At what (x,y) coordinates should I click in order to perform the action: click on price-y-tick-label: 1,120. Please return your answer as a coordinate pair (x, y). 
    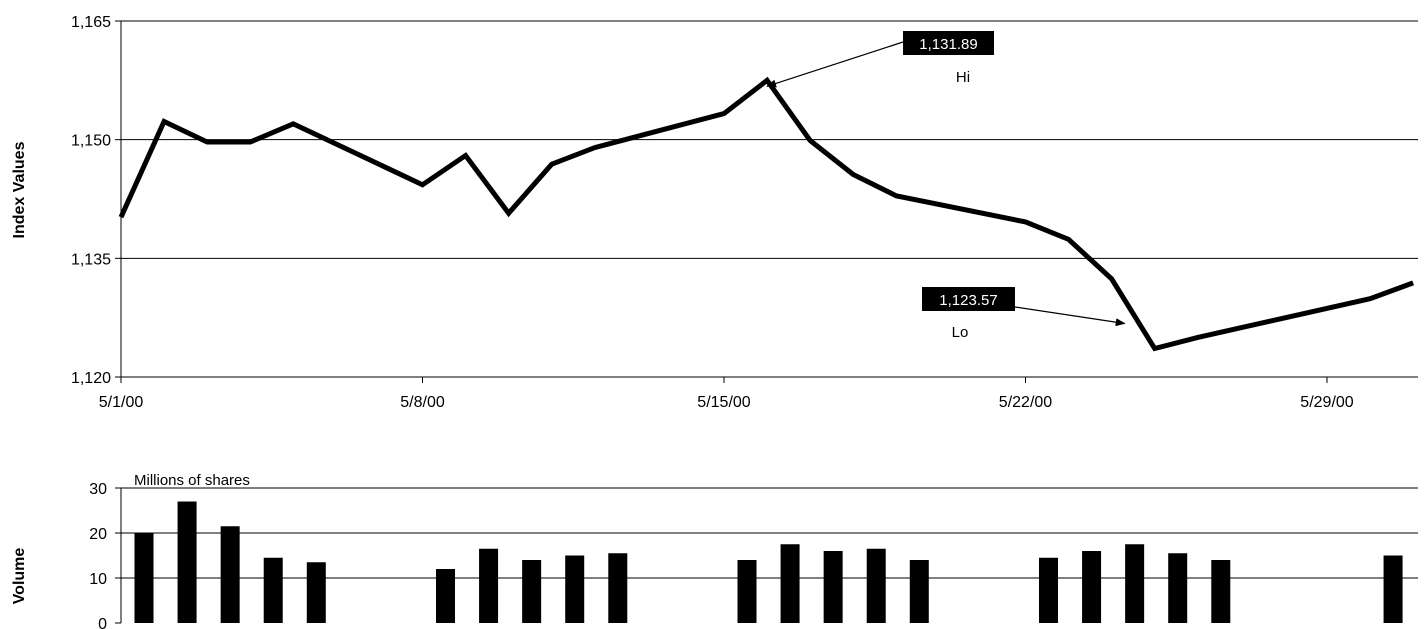
    Looking at the image, I should click on (91, 378).